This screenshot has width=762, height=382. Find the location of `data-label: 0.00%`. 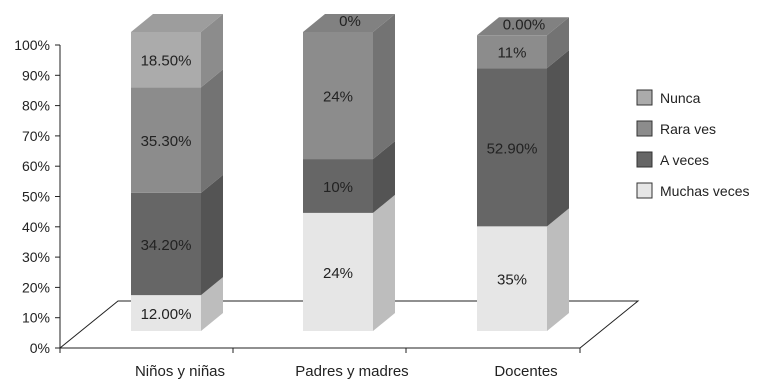

data-label: 0.00% is located at coordinates (524, 24).